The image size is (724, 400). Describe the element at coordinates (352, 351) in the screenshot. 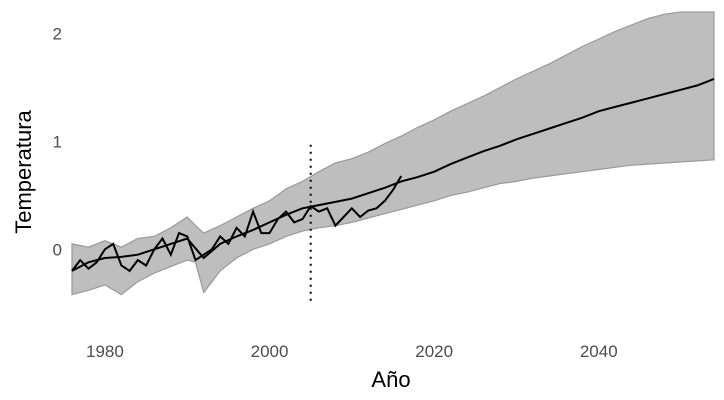

I see `x-tick-labels: 1980 2000 2020 2040` at that location.